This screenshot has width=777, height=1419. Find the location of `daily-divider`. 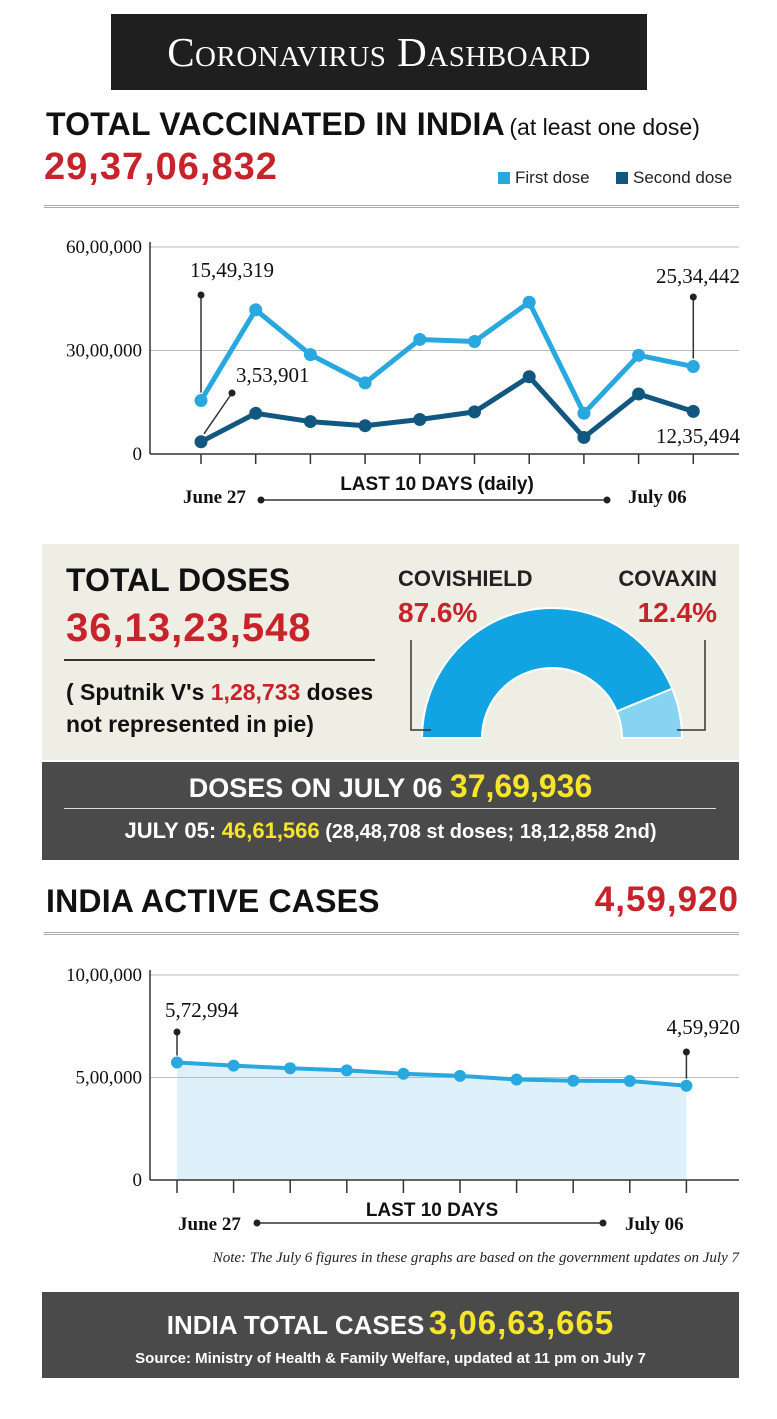

daily-divider is located at coordinates (390, 808).